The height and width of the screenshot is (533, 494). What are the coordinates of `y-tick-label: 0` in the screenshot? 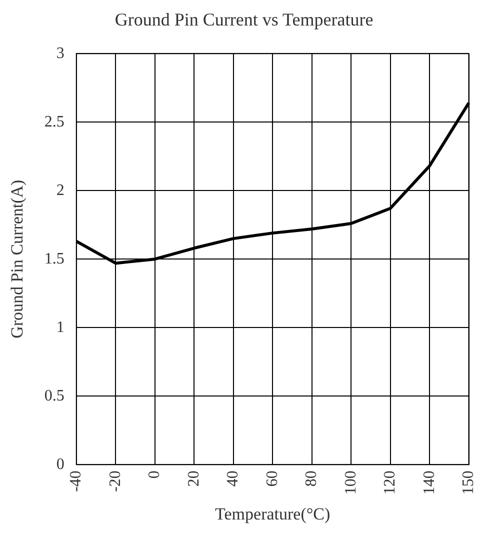 It's located at (60, 464).